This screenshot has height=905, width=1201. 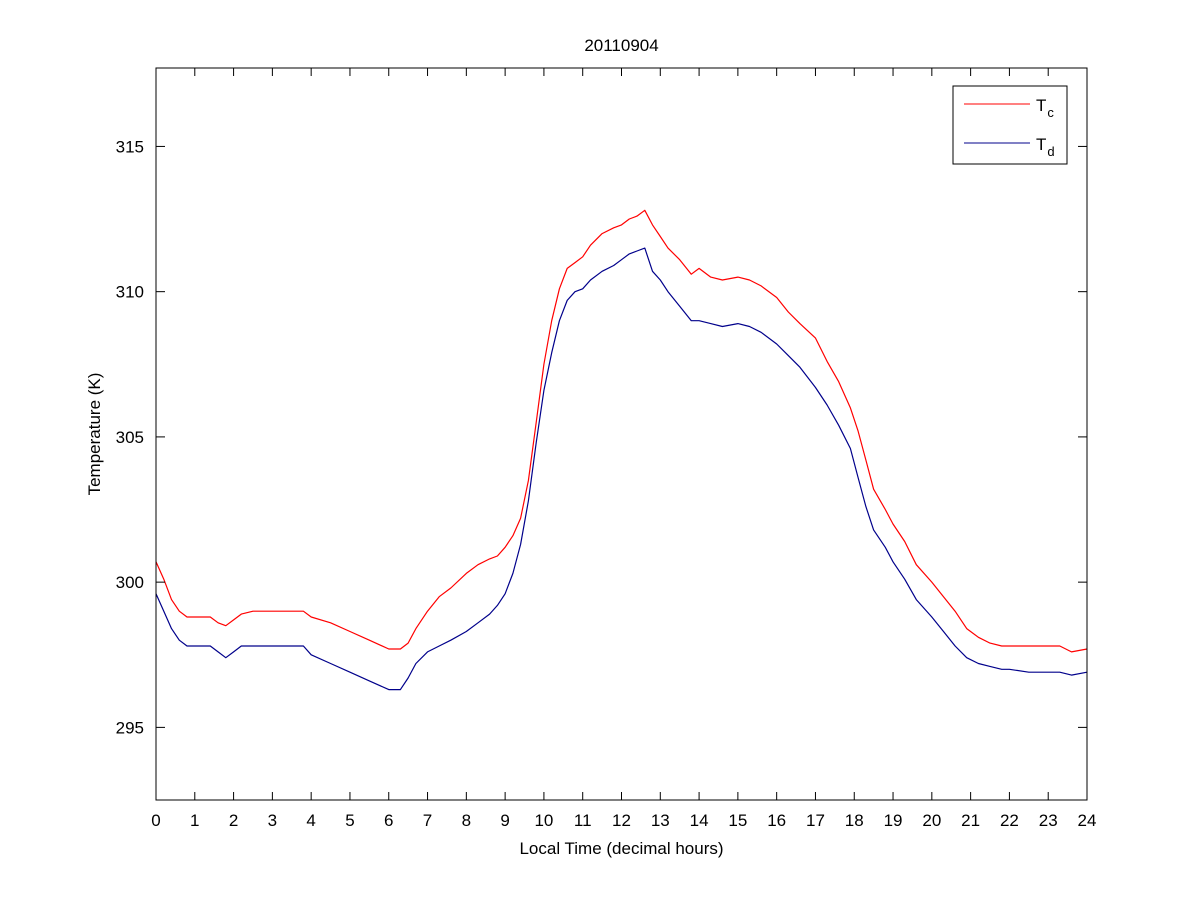 What do you see at coordinates (660, 820) in the screenshot?
I see `x-tick-label: 13` at bounding box center [660, 820].